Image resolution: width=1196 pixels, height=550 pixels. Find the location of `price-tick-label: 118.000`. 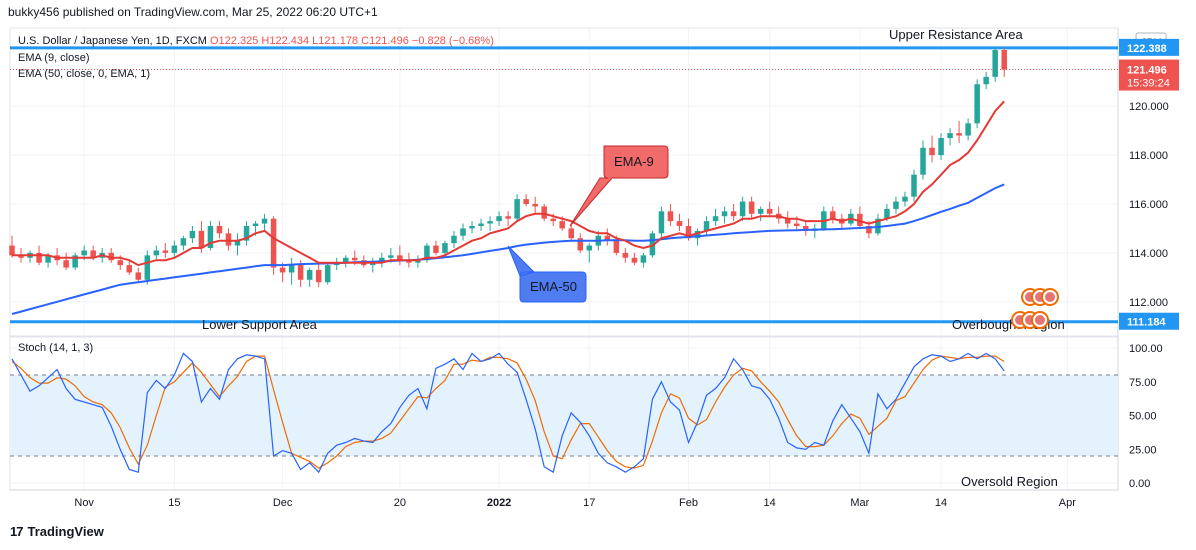

price-tick-label: 118.000 is located at coordinates (1148, 156).